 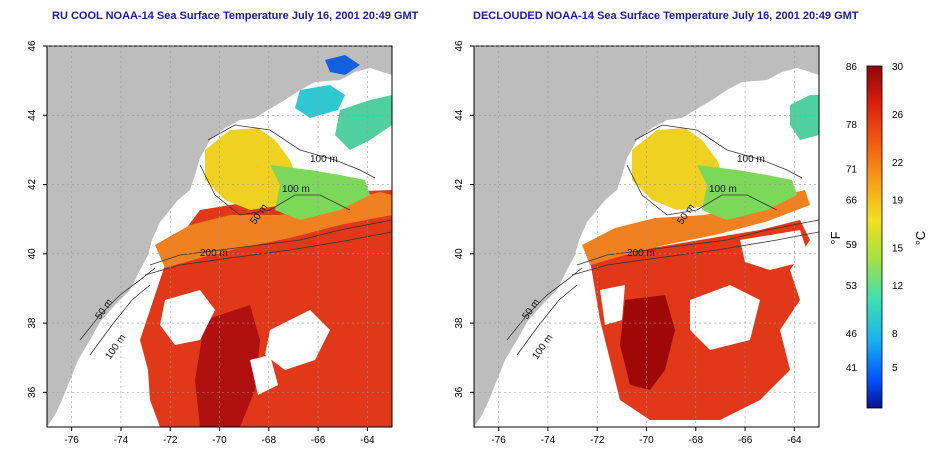 What do you see at coordinates (342, 65) in the screenshot?
I see `sst-blue-patch` at bounding box center [342, 65].